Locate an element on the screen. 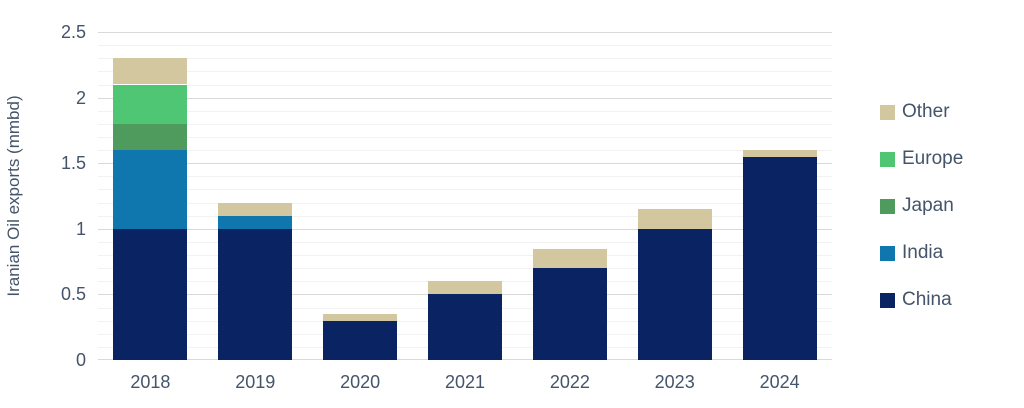 The image size is (1024, 408). bar-segment-china-2024 is located at coordinates (779, 258).